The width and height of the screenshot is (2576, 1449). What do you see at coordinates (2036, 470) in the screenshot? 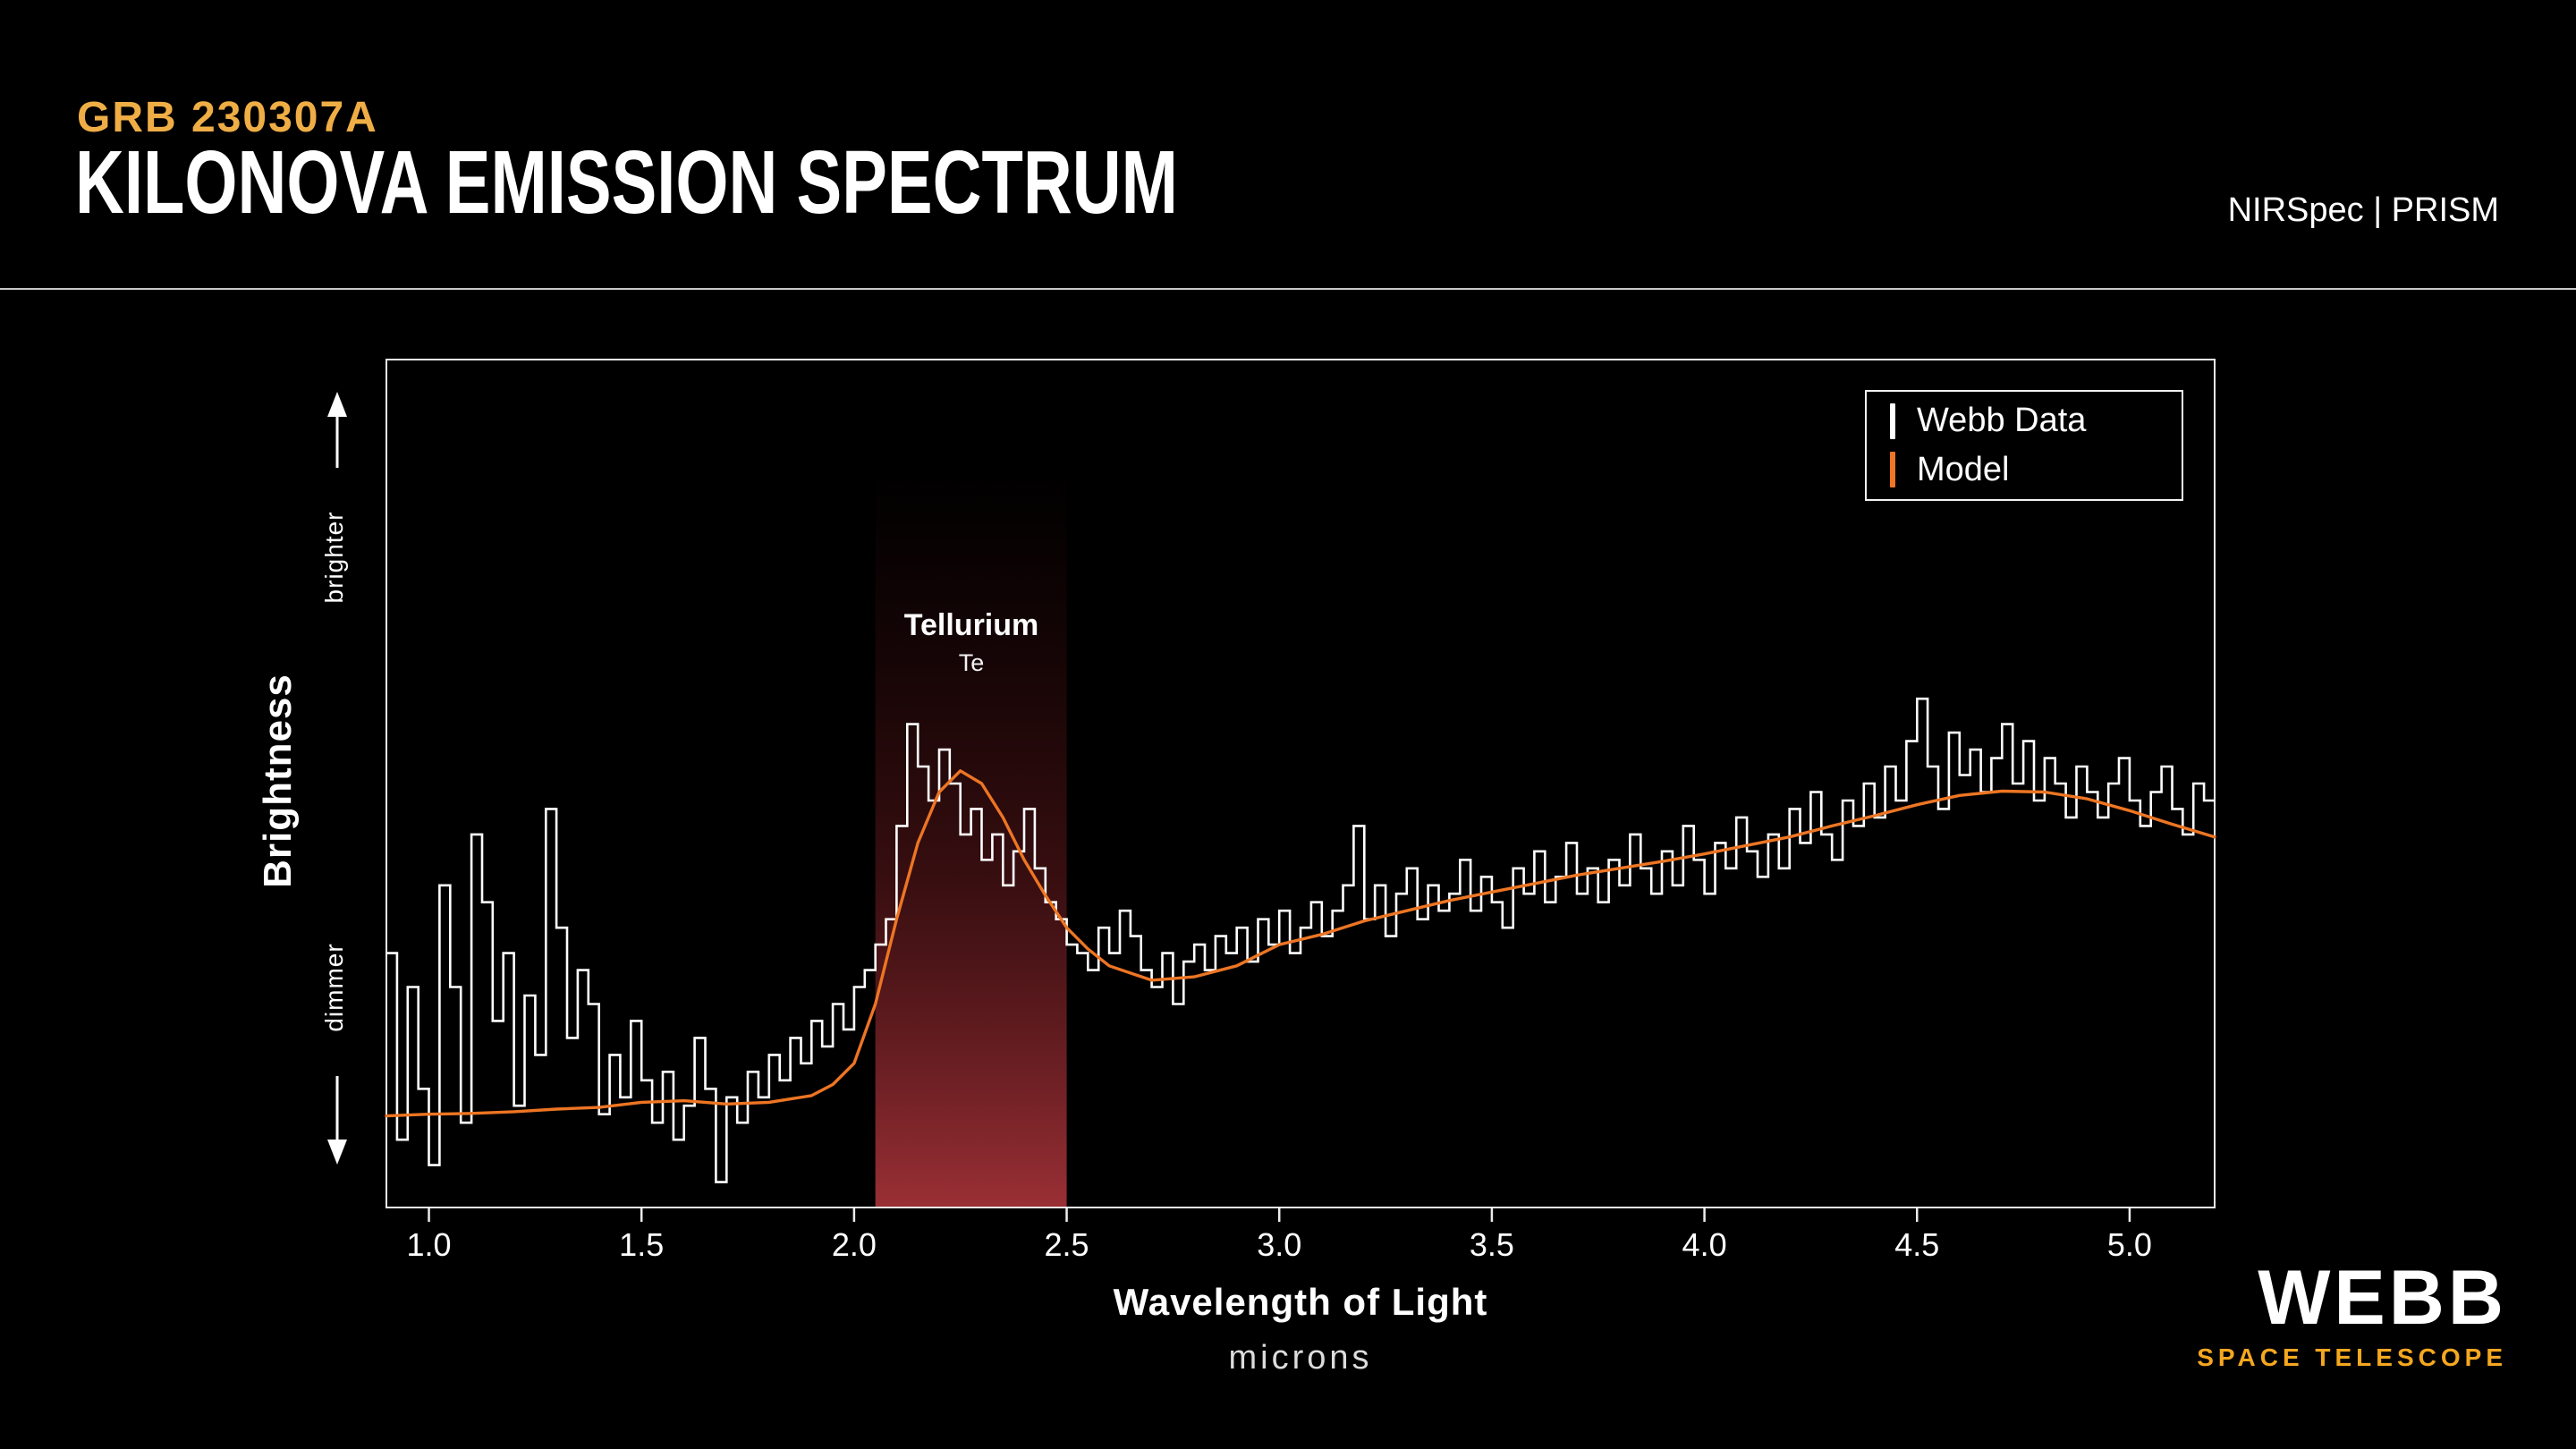
I see `legend-item-model: Model` at bounding box center [2036, 470].